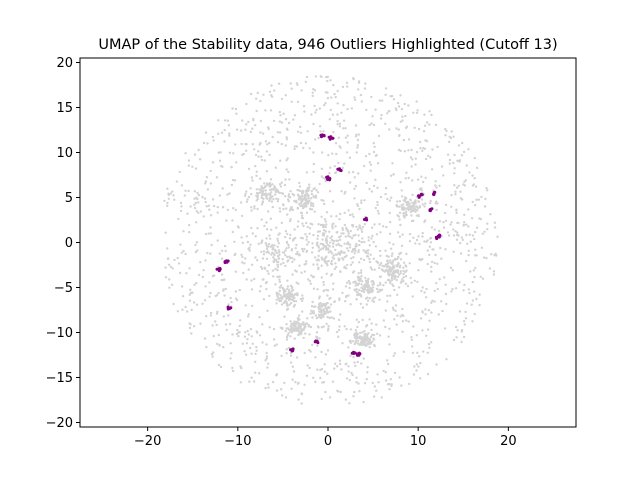 Image resolution: width=640 pixels, height=480 pixels. Describe the element at coordinates (63, 288) in the screenshot. I see `y-tick-label: −5` at that location.